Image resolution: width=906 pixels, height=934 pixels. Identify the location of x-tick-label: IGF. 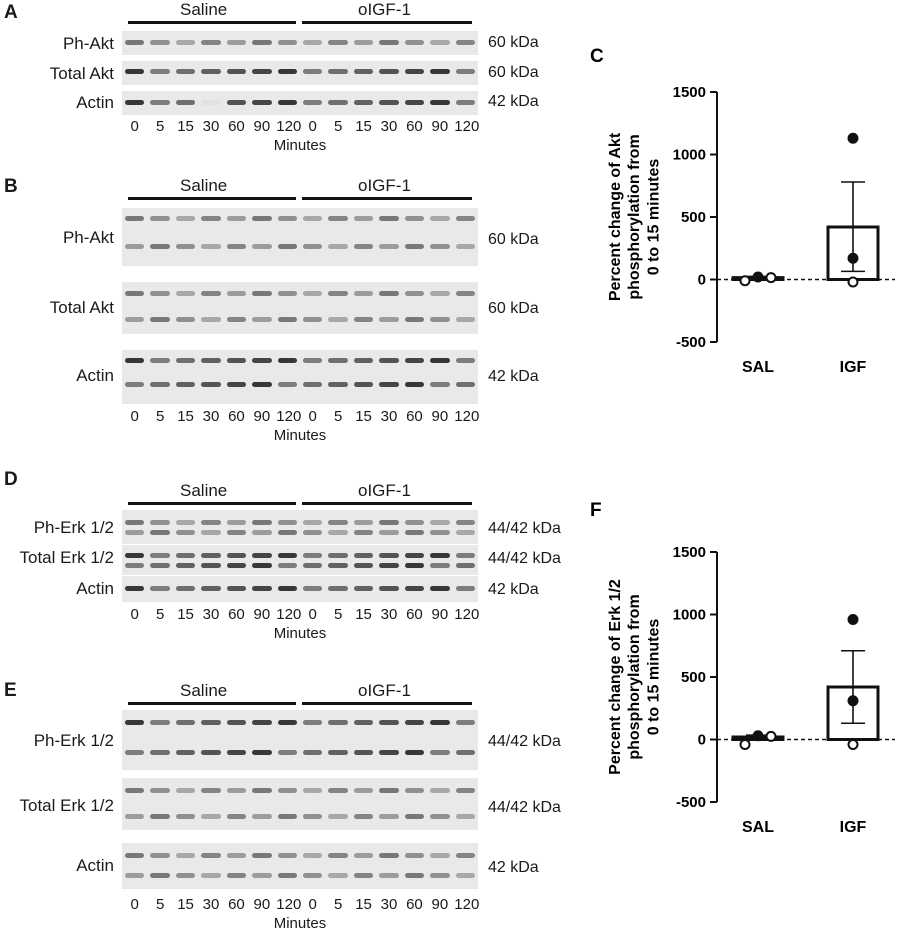
(853, 827).